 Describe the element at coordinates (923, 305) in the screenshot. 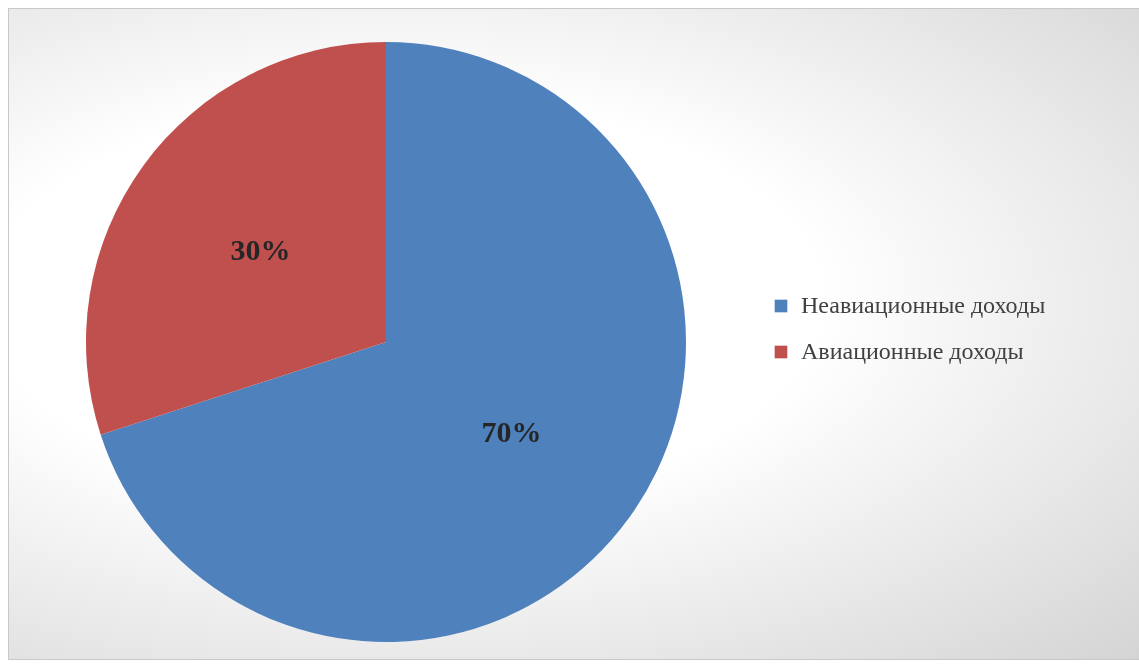

I see `legend-label: Неавиационные доходы` at that location.